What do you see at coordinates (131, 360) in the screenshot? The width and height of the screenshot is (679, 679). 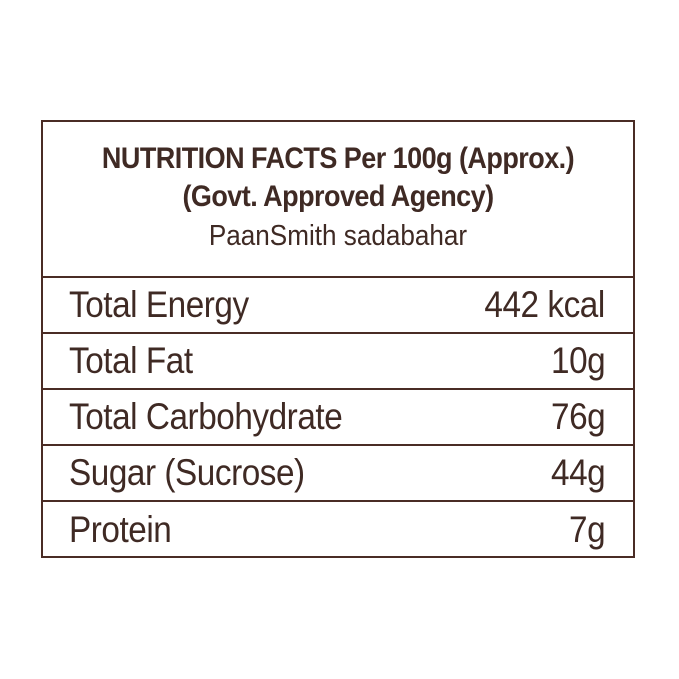 I see `nutrient-label: Total Fat` at bounding box center [131, 360].